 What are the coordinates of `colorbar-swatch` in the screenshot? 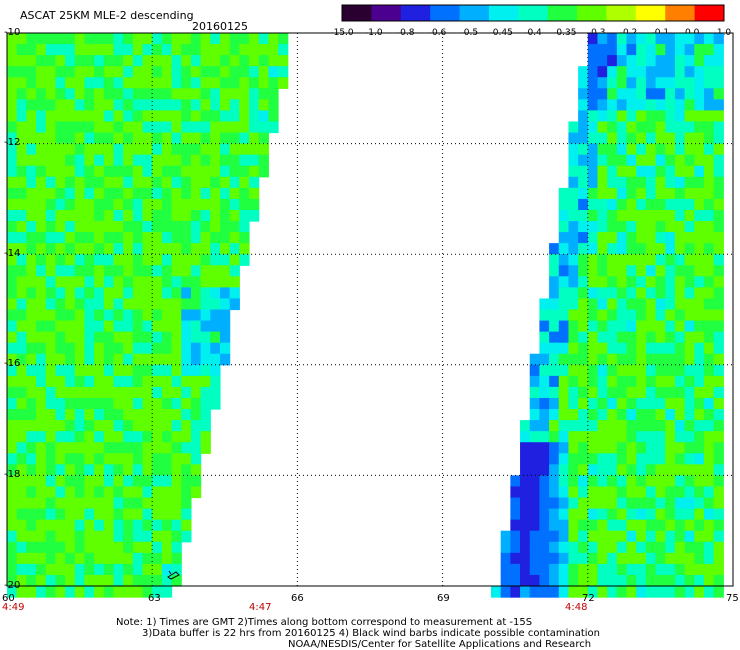 It's located at (445, 13).